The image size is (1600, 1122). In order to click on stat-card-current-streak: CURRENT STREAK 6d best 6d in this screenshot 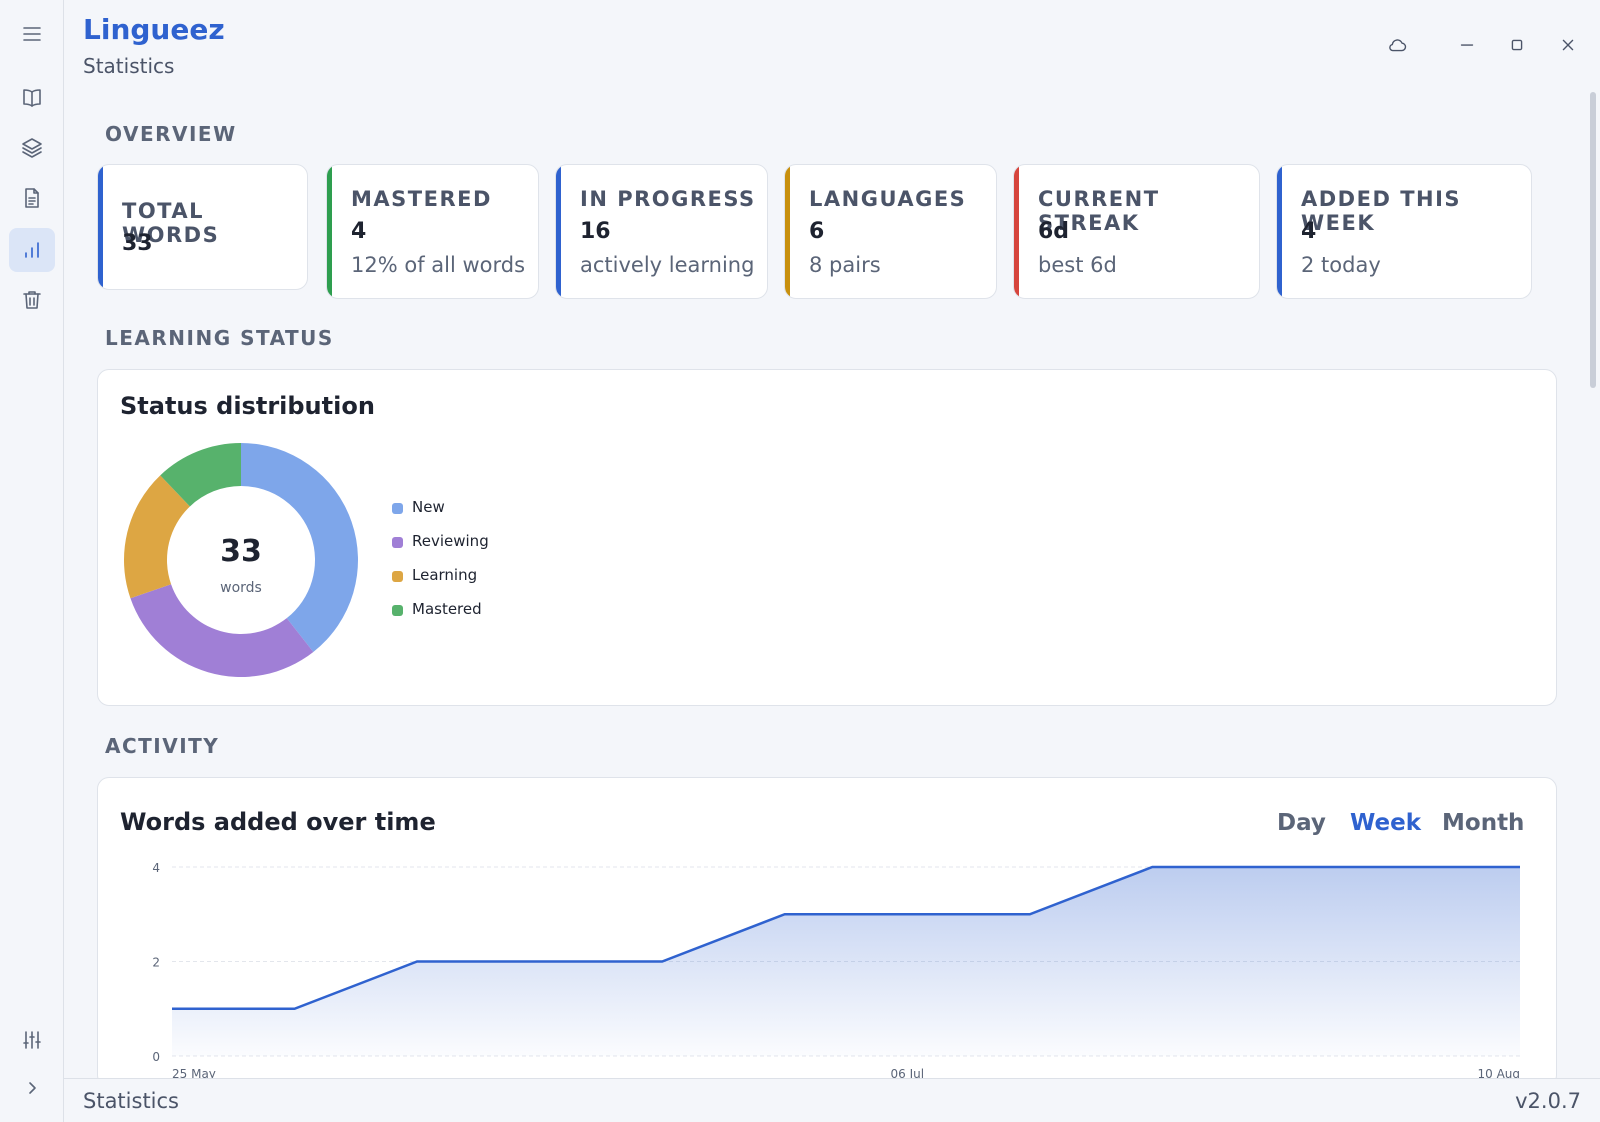, I will do `click(1136, 231)`.